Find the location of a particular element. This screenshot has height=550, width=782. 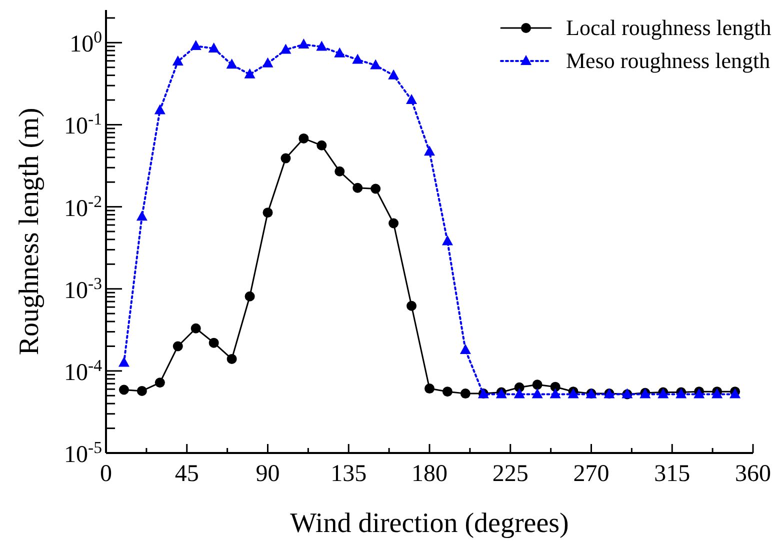

x-tick-label: 45 is located at coordinates (186, 474).